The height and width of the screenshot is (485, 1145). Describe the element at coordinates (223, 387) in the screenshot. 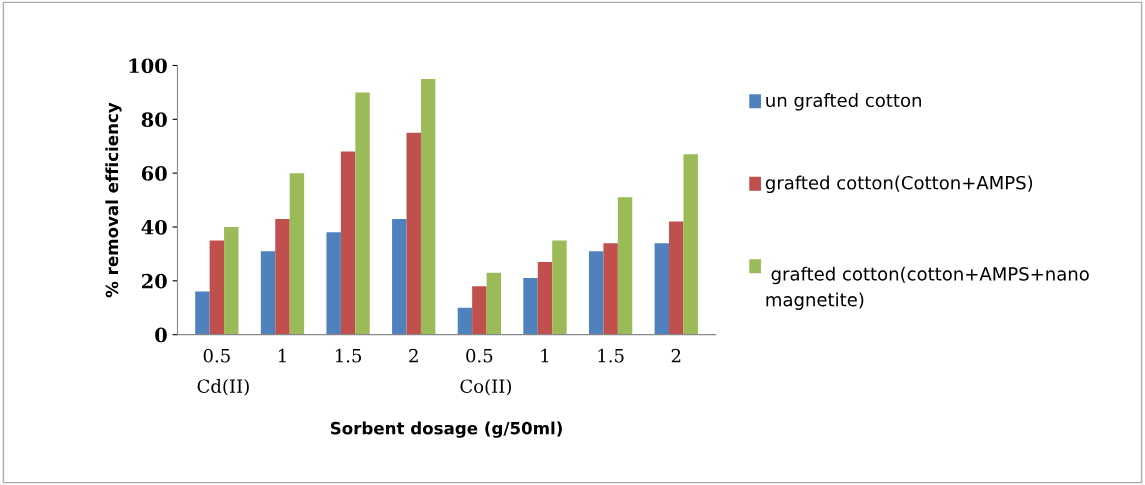

I see `text: Cd(II)` at that location.